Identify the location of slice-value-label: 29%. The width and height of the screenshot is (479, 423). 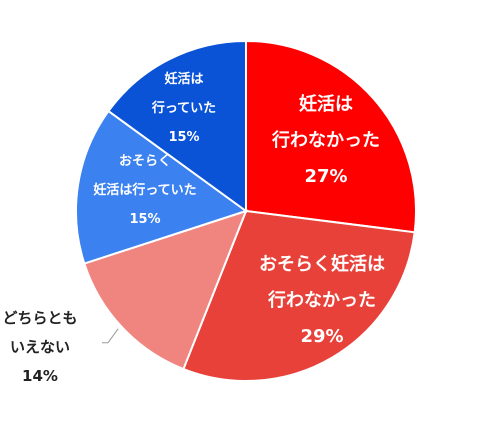
(321, 336).